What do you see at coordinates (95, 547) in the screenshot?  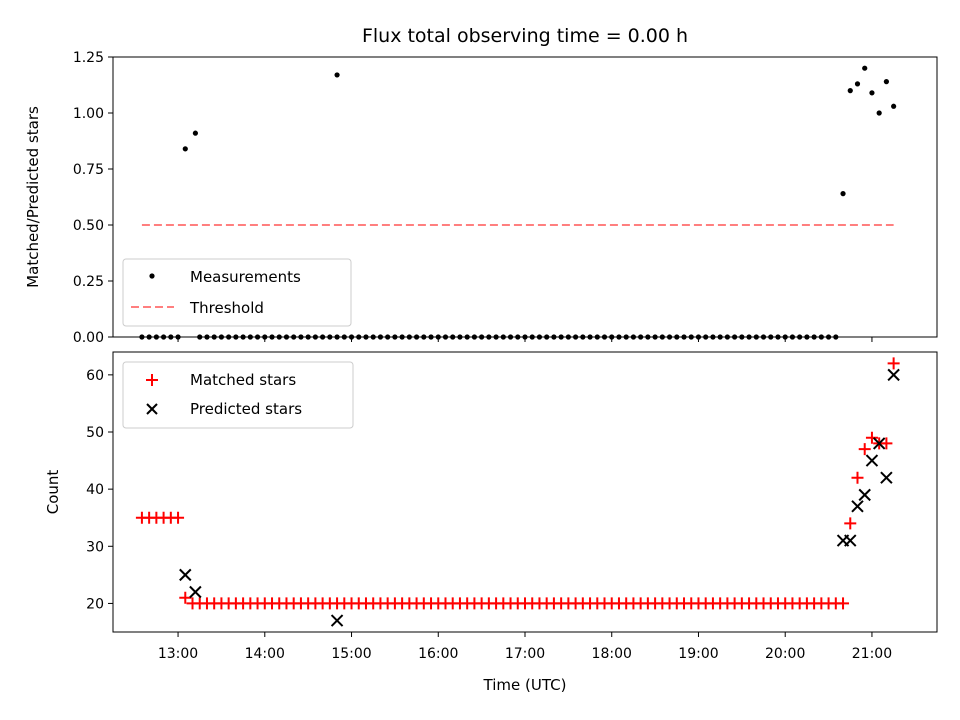 I see `count-y-tick-label: 30` at bounding box center [95, 547].